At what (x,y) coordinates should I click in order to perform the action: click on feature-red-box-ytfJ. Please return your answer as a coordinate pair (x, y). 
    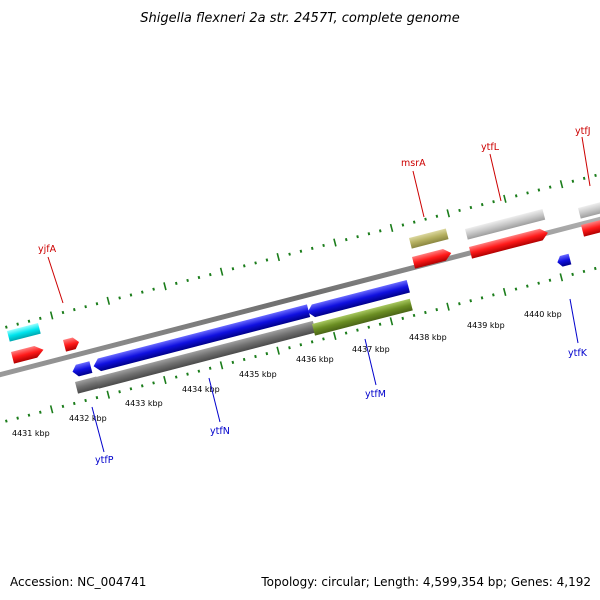
    Looking at the image, I should click on (590, 227).